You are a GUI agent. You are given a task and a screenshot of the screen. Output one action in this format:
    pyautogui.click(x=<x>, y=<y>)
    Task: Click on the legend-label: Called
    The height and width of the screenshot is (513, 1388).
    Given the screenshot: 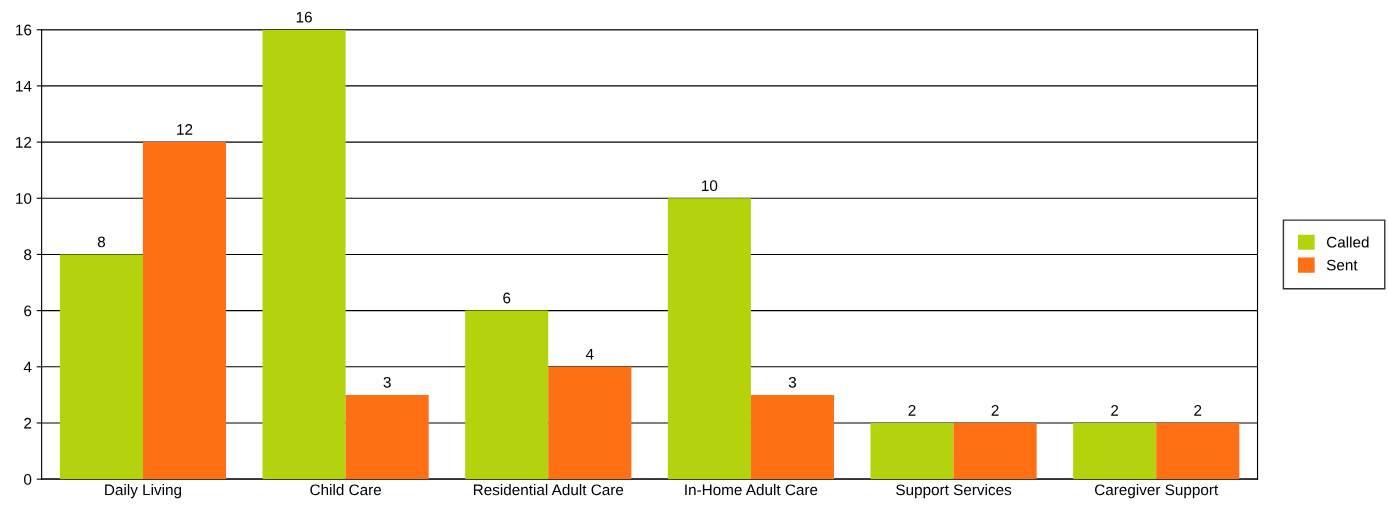 What is the action you would take?
    pyautogui.click(x=1347, y=242)
    